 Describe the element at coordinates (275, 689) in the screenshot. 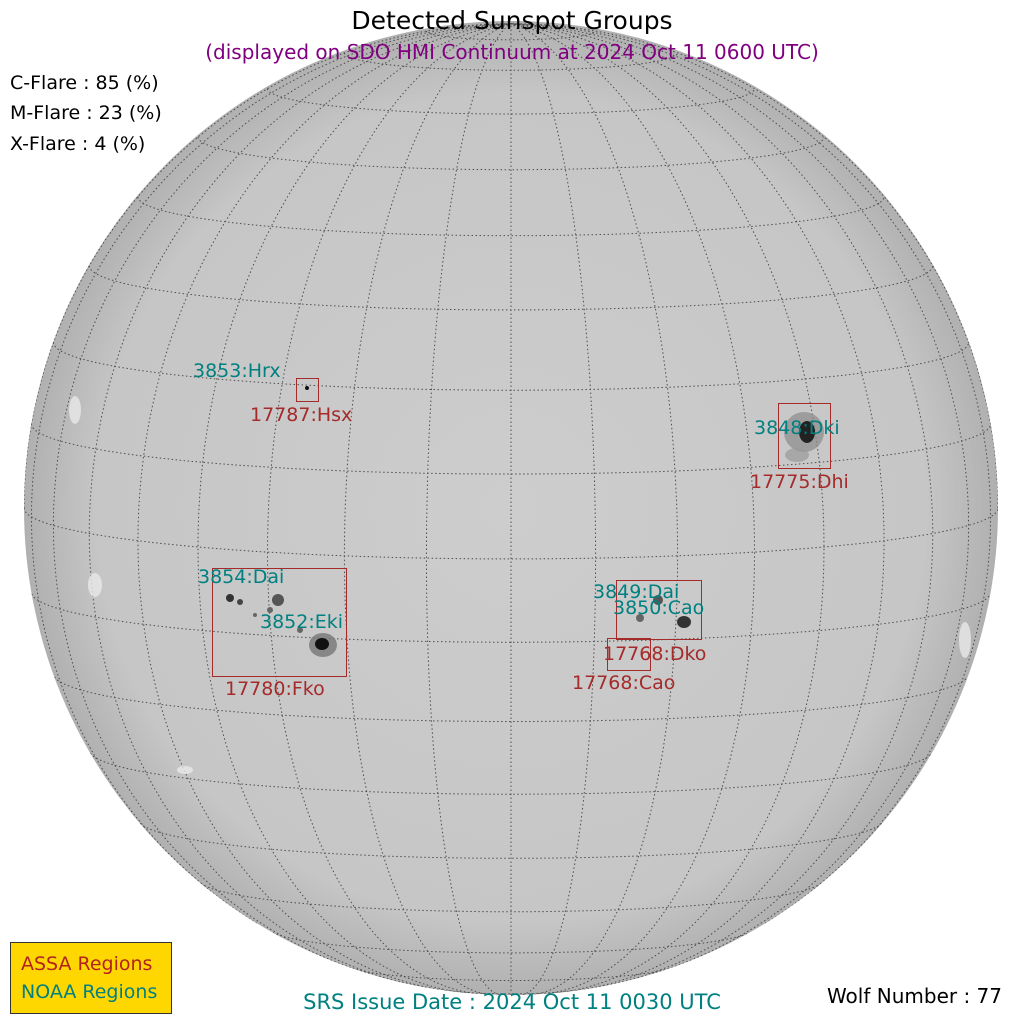

I see `assa-label-17780: 17780:Fko` at that location.